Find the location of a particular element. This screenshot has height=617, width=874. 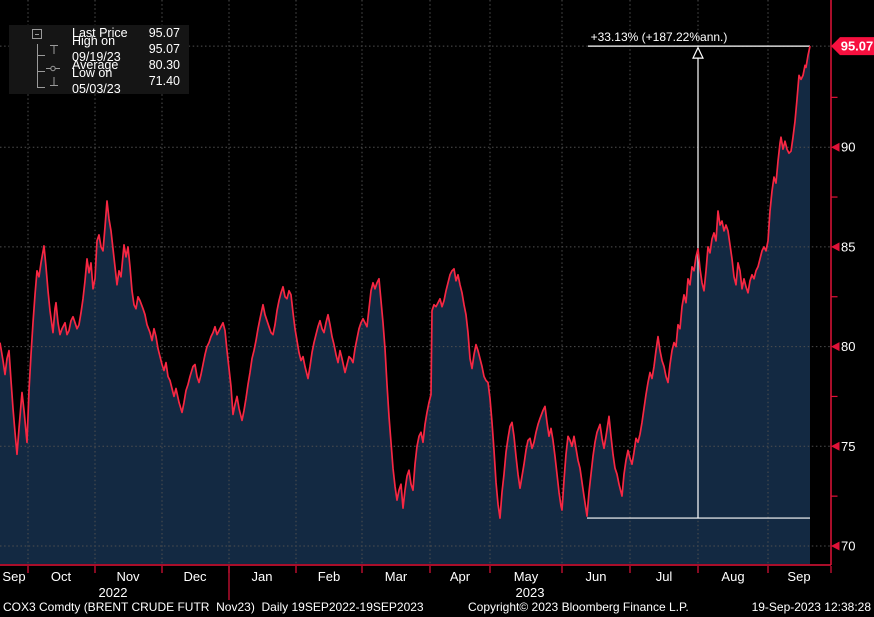

y-axis-label: 90 is located at coordinates (848, 147).